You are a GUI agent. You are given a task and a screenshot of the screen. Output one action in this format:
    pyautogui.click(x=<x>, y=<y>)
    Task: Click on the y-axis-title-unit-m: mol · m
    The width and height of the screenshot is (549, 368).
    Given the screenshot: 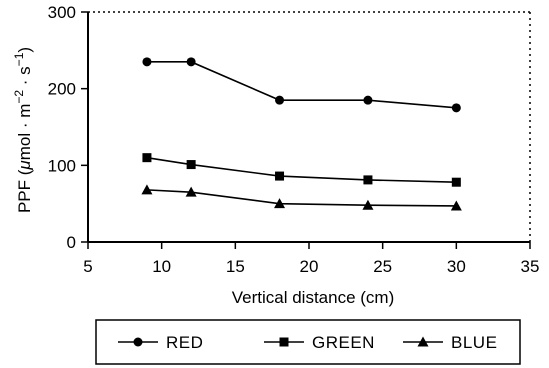 What is the action you would take?
    pyautogui.click(x=24, y=132)
    